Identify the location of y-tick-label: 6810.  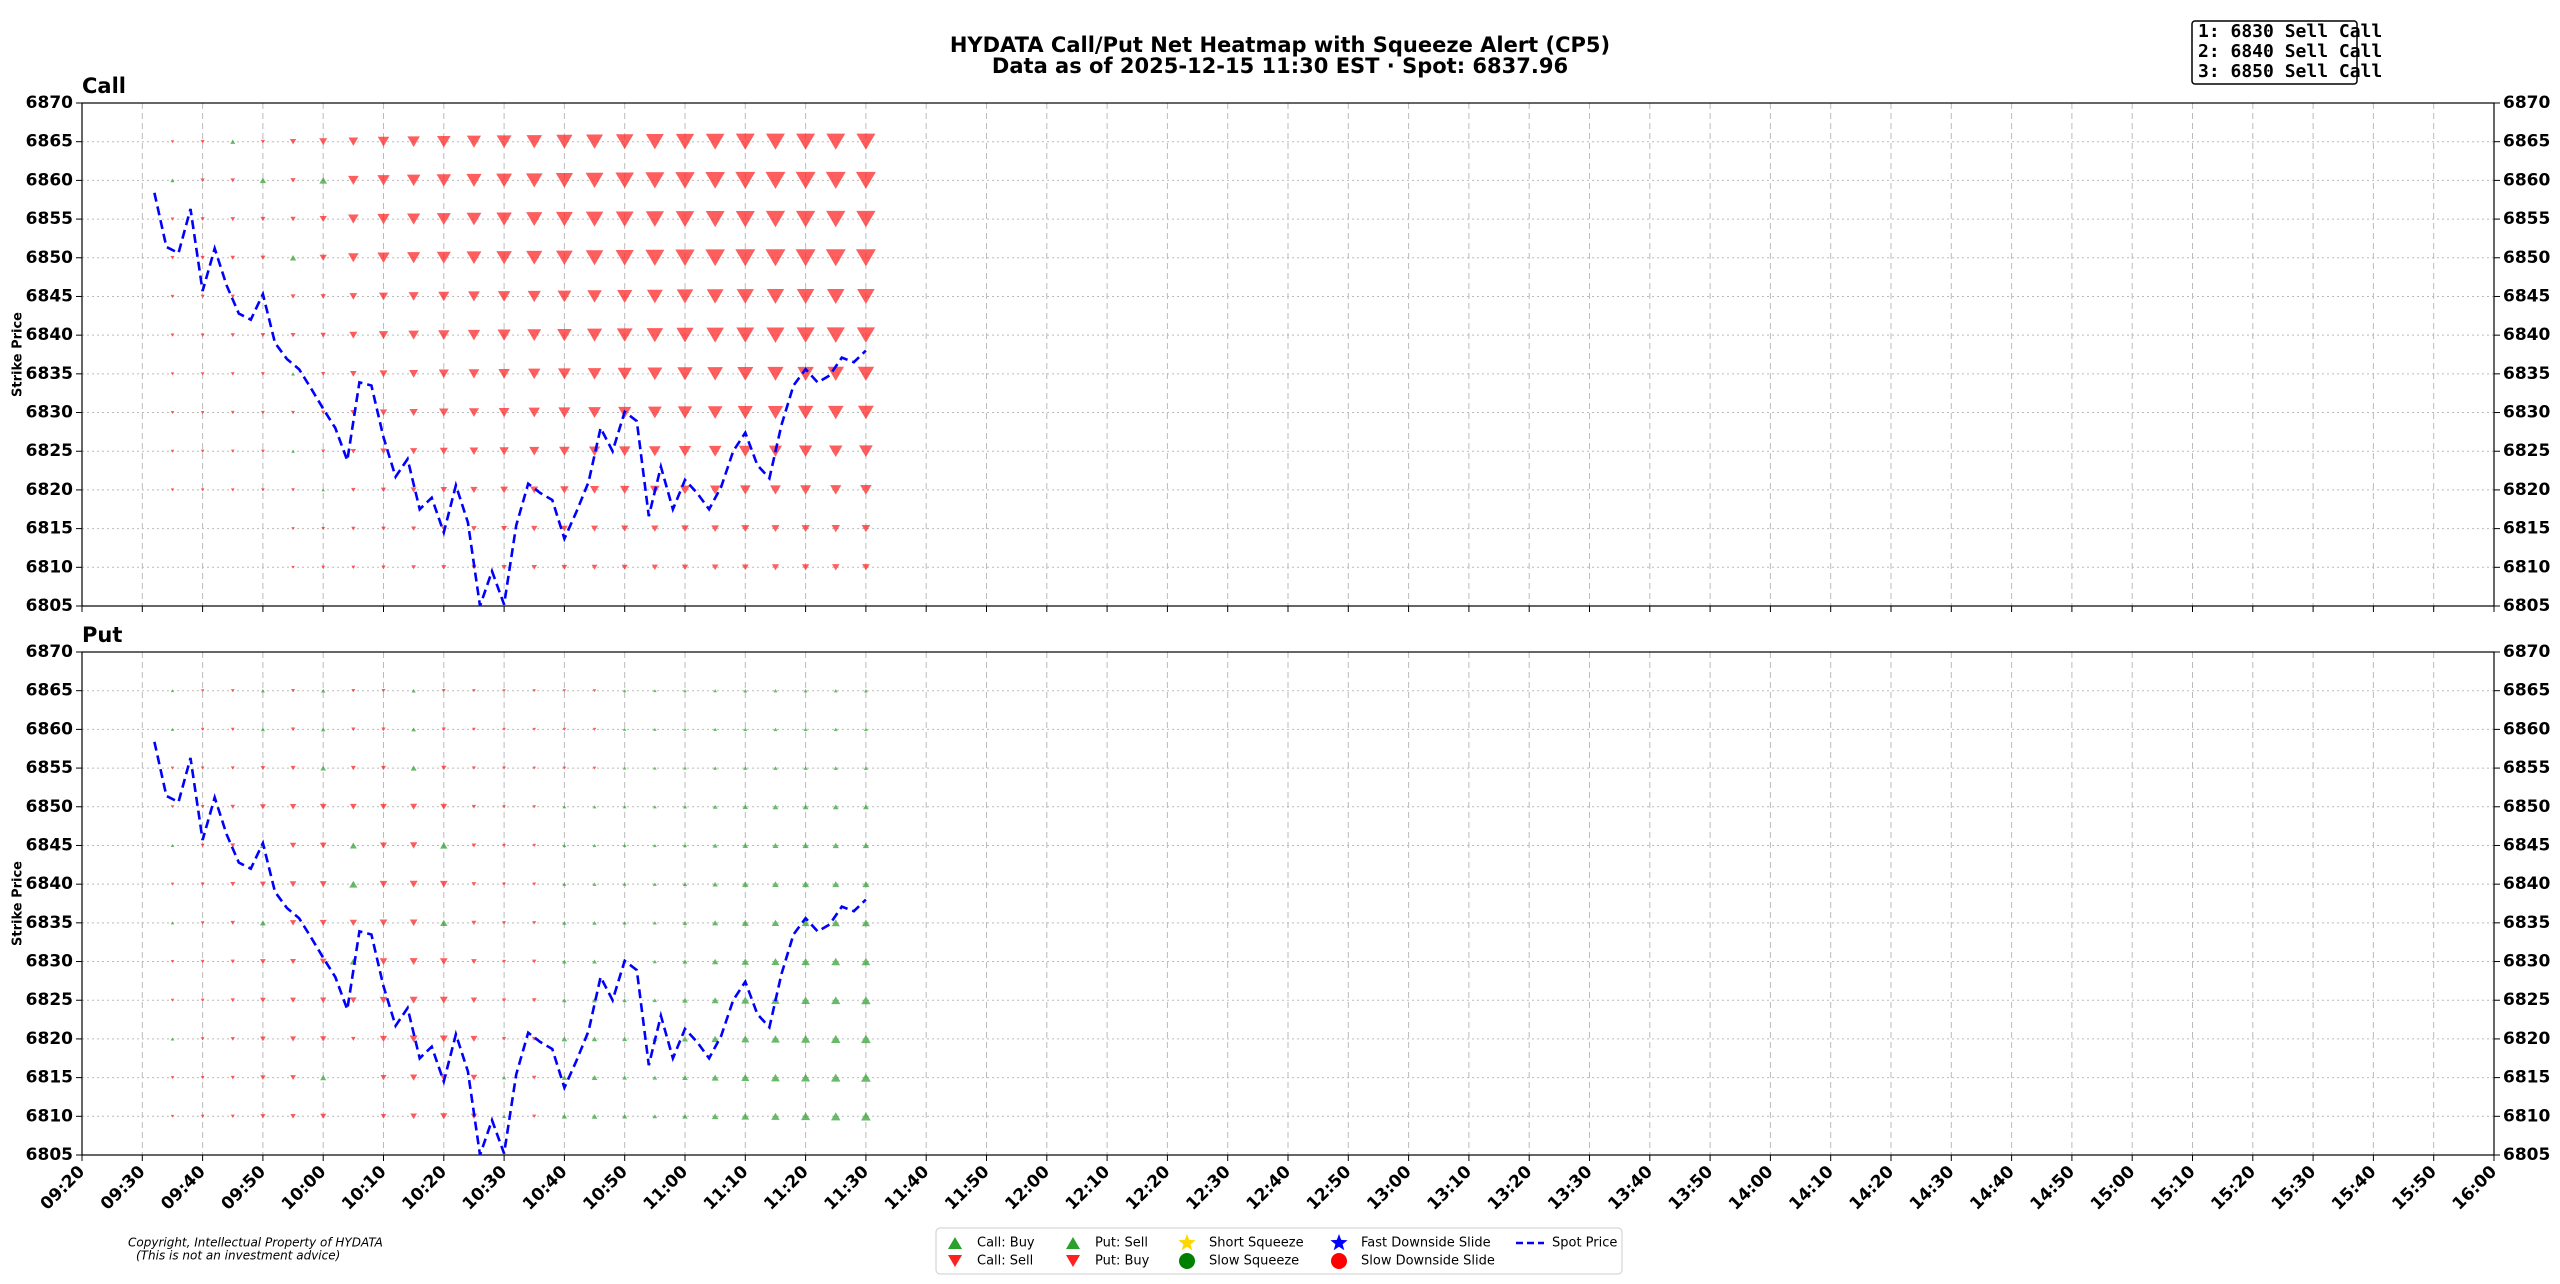
(2526, 1116).